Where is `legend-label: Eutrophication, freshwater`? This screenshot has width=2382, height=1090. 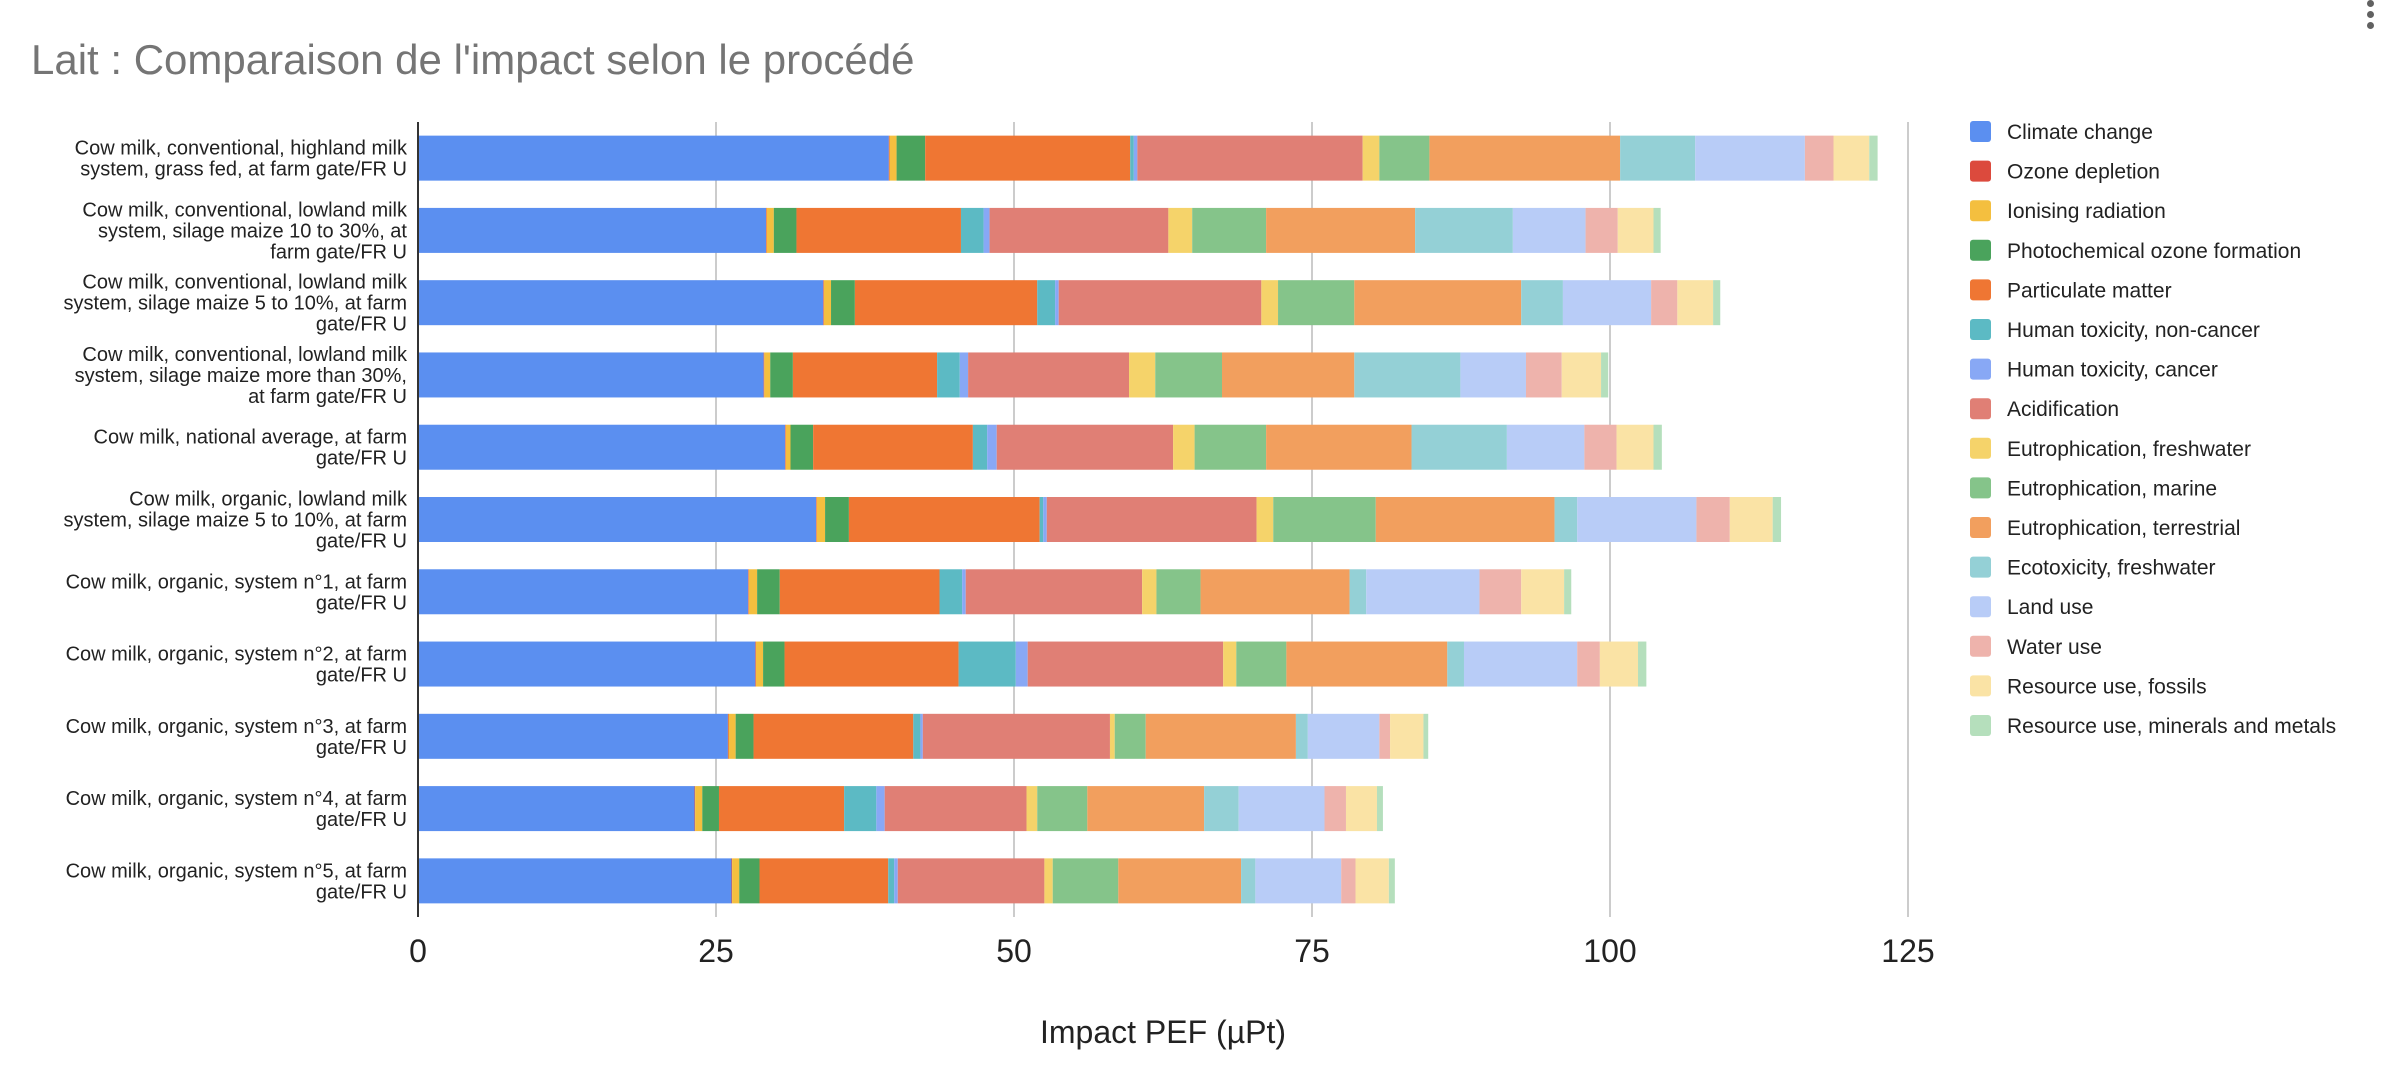 legend-label: Eutrophication, freshwater is located at coordinates (2129, 449).